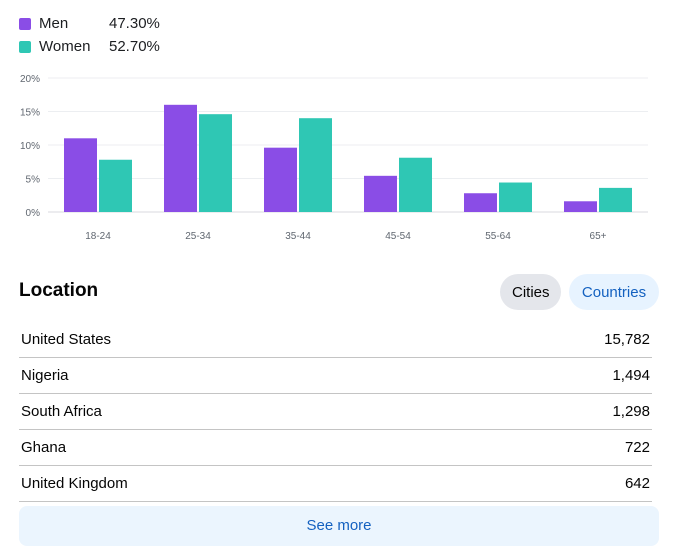 The image size is (678, 546). What do you see at coordinates (65, 46) in the screenshot?
I see `legend-label-women: Women` at bounding box center [65, 46].